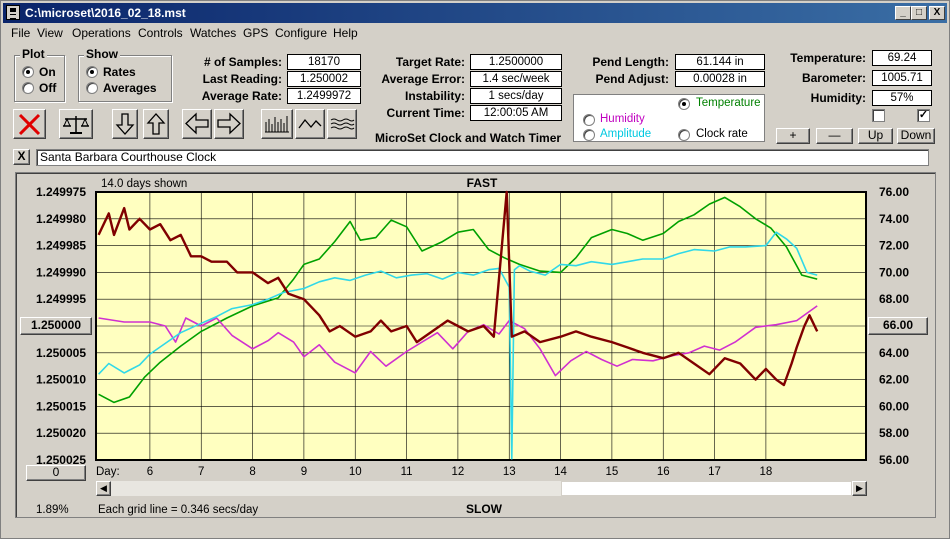 This screenshot has width=950, height=539. I want to click on arrow-right-button, so click(229, 124).